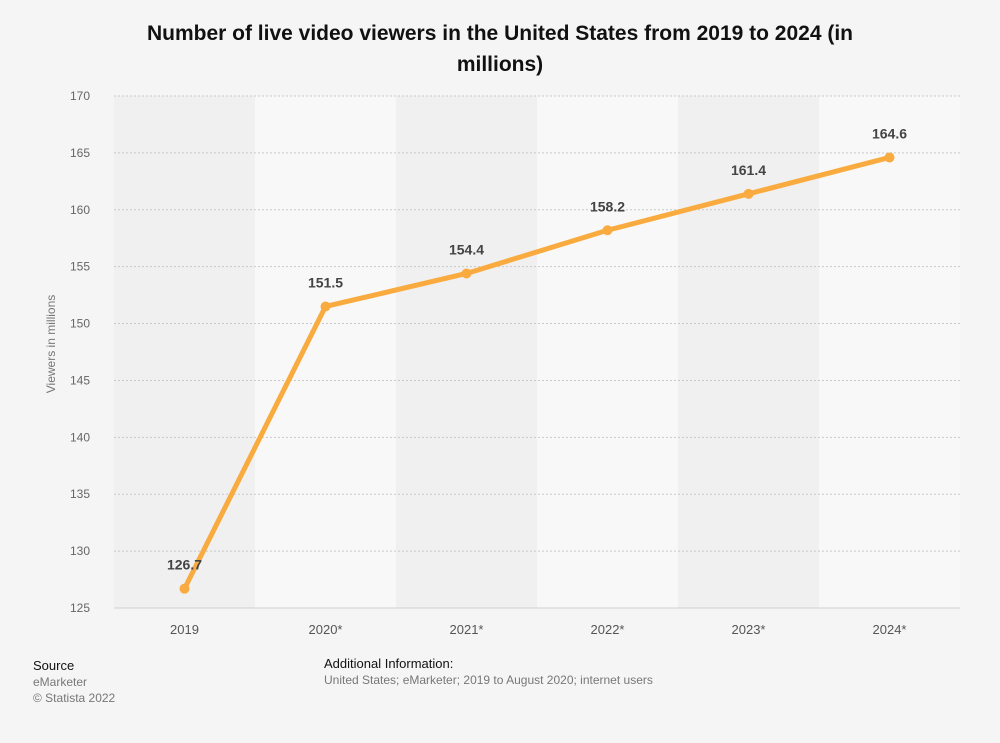 This screenshot has height=743, width=1000. What do you see at coordinates (890, 629) in the screenshot?
I see `x-tick-label: 2024*` at bounding box center [890, 629].